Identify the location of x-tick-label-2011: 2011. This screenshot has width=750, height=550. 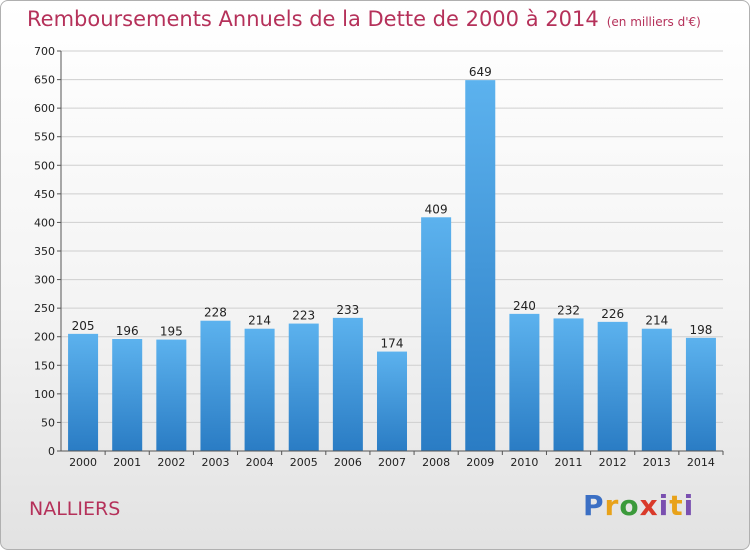
(569, 462).